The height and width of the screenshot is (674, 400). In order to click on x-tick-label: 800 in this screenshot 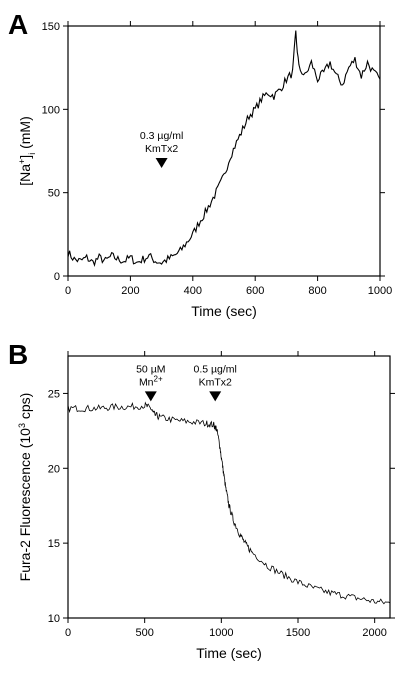, I will do `click(317, 291)`.